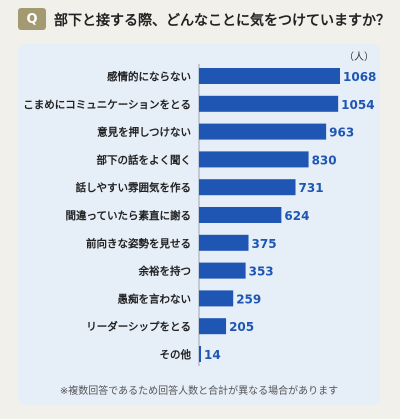 This screenshot has height=419, width=400. I want to click on question-text: 部下と接する際、どんなことに気をつけていますか？, so click(222, 21).